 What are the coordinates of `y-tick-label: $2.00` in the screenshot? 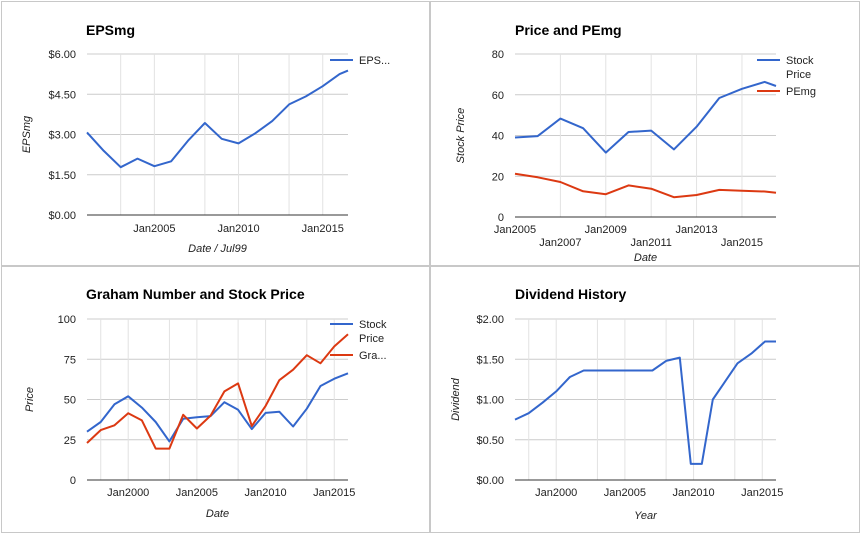 It's located at (490, 320).